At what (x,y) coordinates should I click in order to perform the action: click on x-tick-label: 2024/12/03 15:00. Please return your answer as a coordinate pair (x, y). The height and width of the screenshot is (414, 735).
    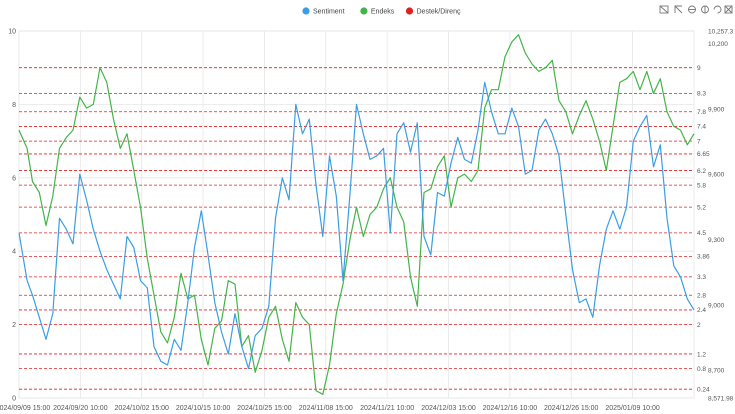
    Looking at the image, I should click on (448, 408).